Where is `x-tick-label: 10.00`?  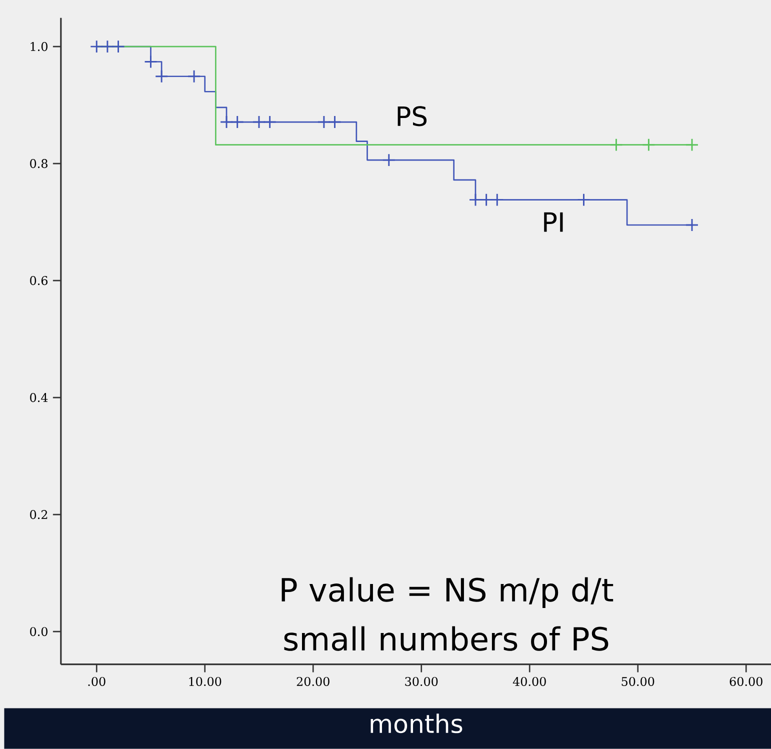
x-tick-label: 10.00 is located at coordinates (205, 681).